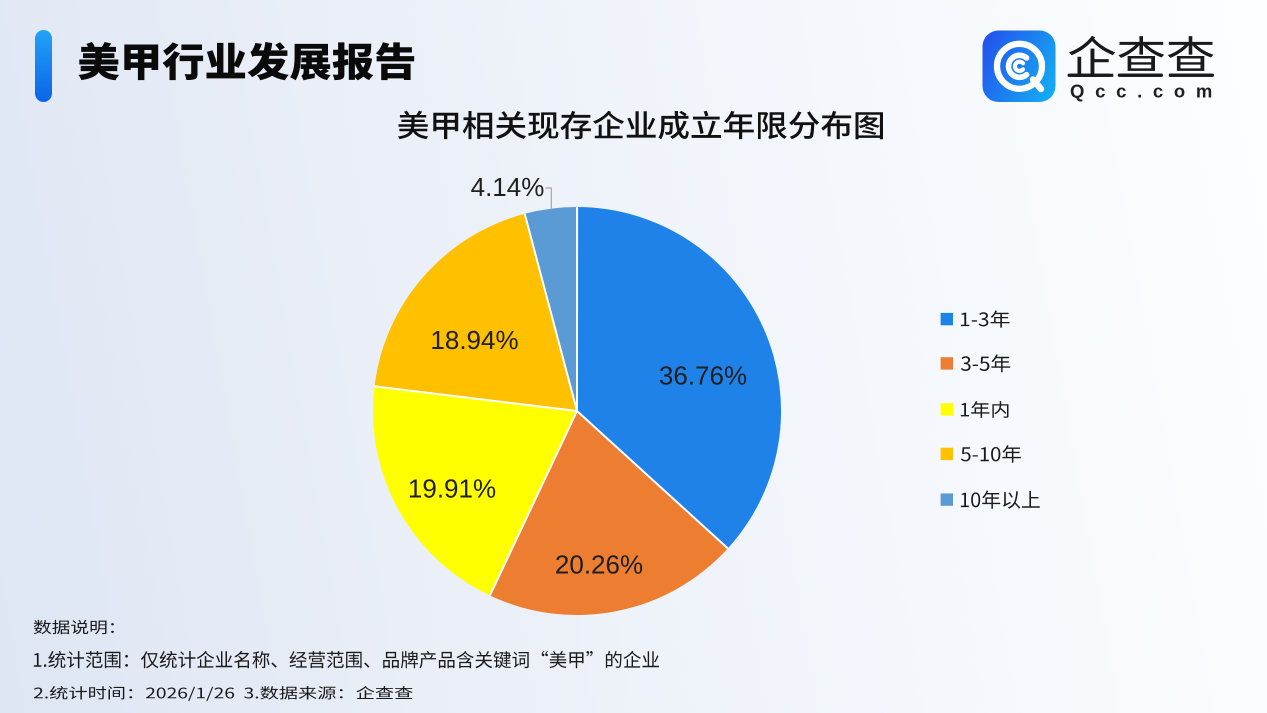 The height and width of the screenshot is (713, 1267). What do you see at coordinates (1146, 90) in the screenshot?
I see `svg-text: Qcc.com` at bounding box center [1146, 90].